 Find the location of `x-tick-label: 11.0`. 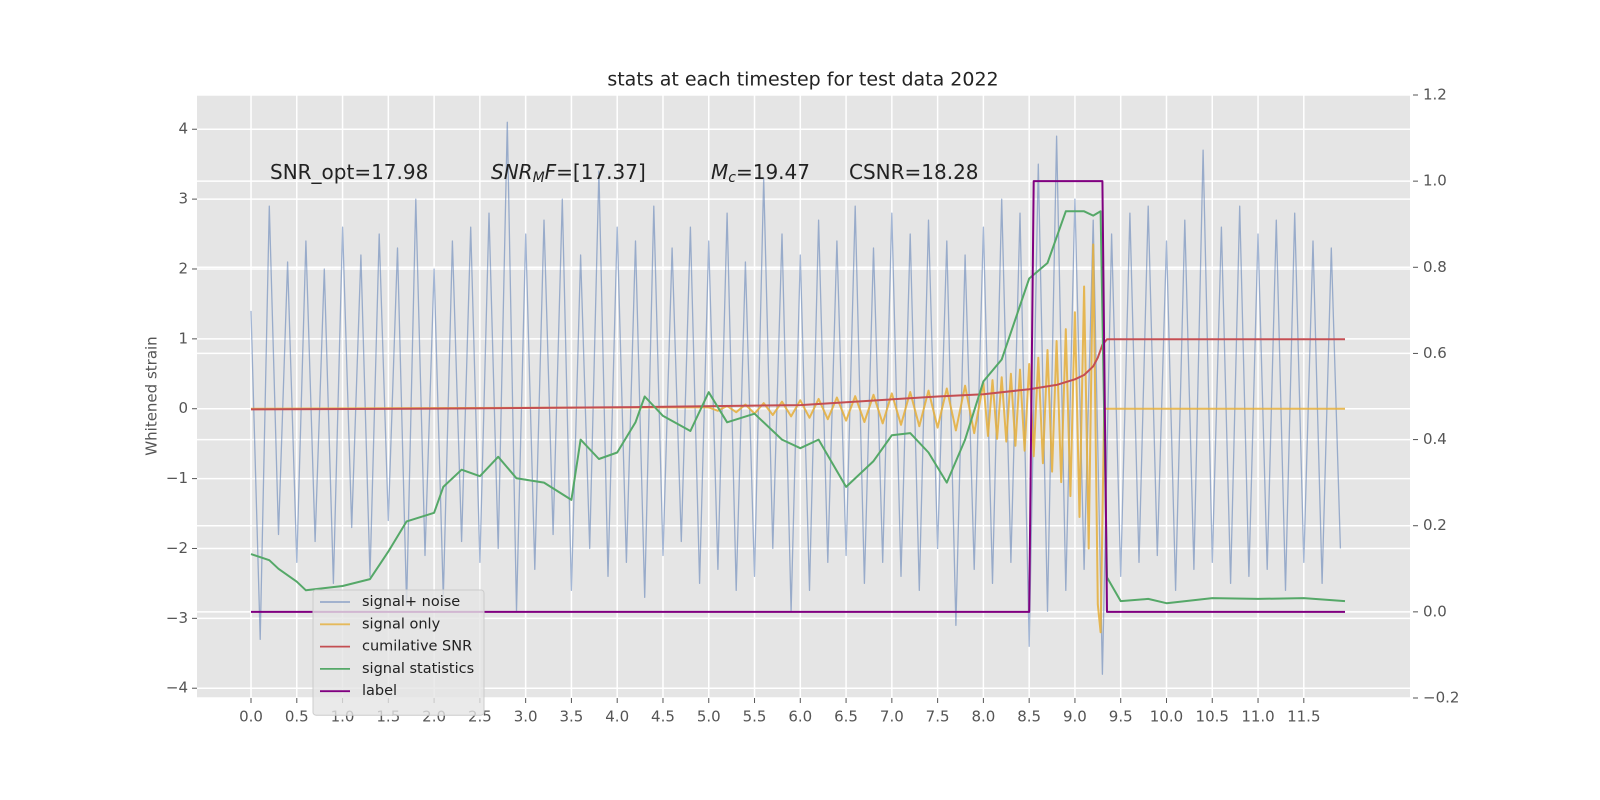

x-tick-label: 11.0 is located at coordinates (1257, 717).